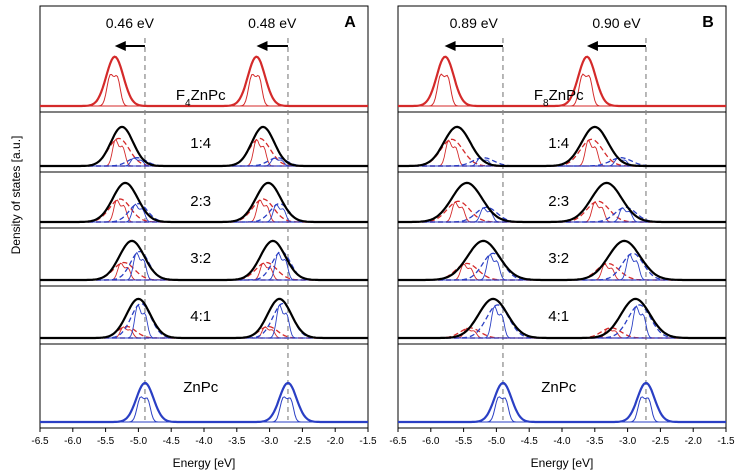  What do you see at coordinates (708, 22) in the screenshot?
I see `panel-letter: B` at bounding box center [708, 22].